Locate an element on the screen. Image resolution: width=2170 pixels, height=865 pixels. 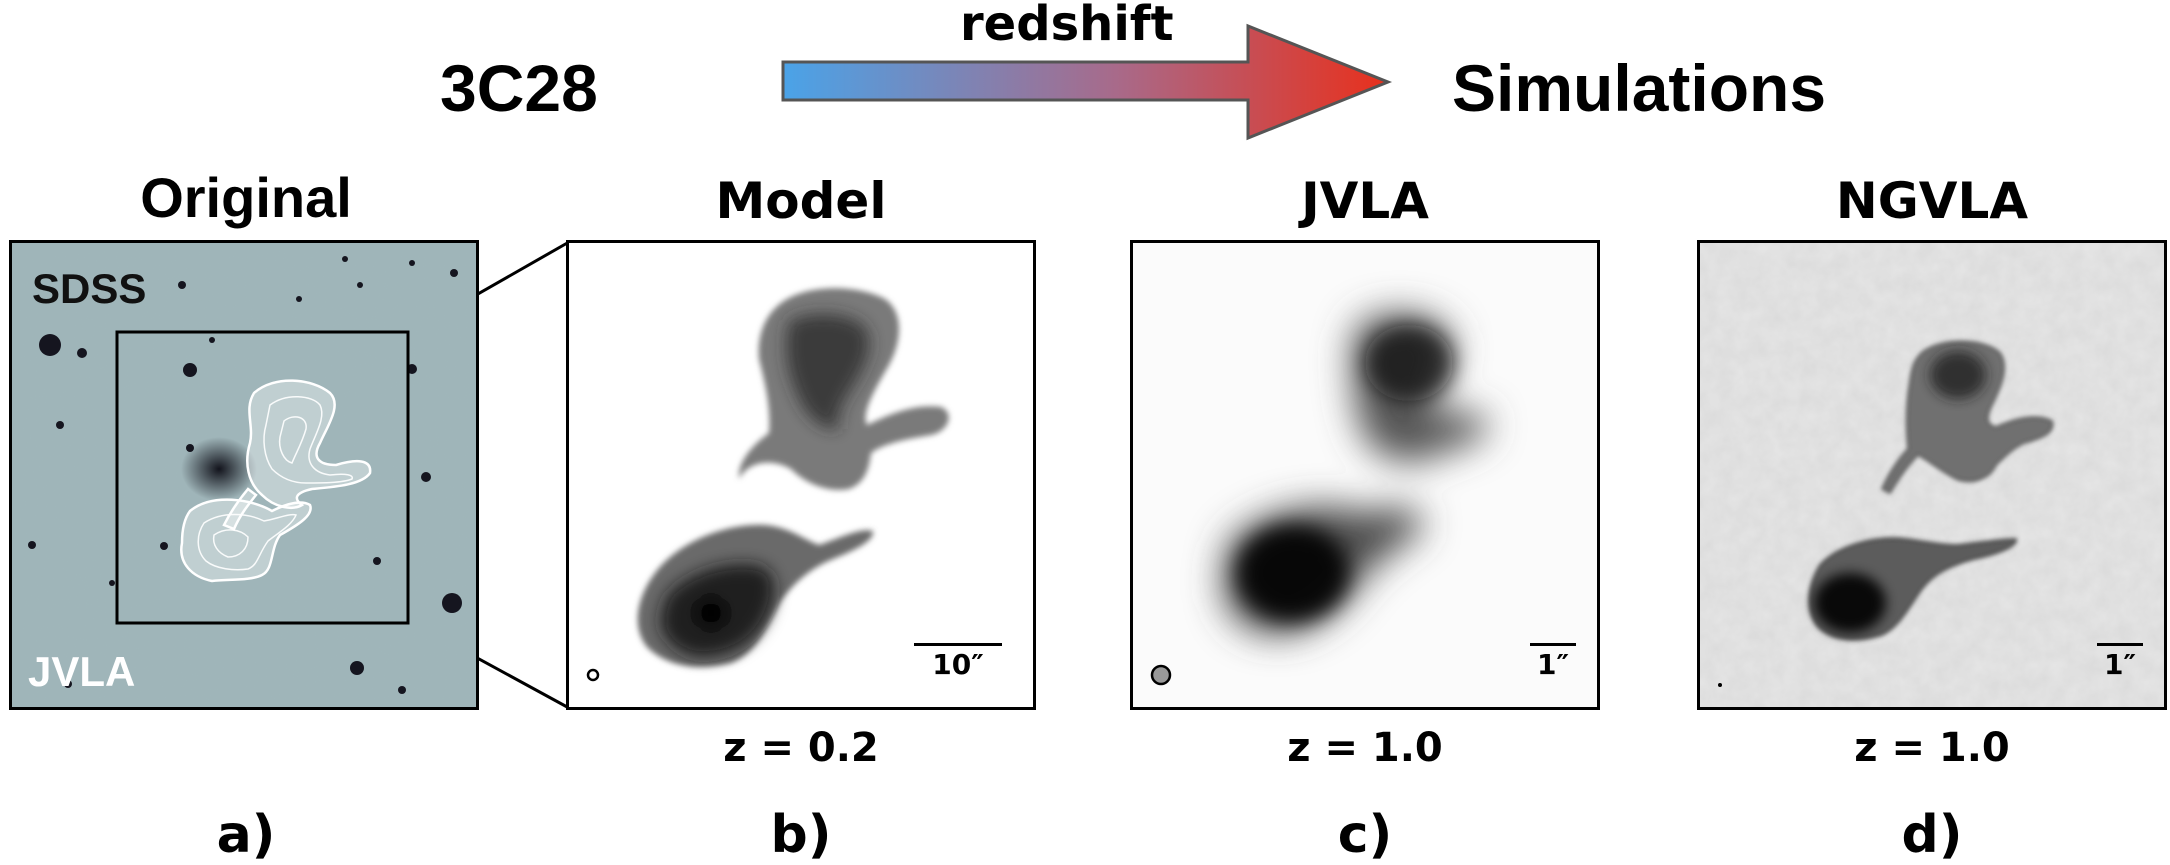
ngvla-simulated-image is located at coordinates (1932, 475).